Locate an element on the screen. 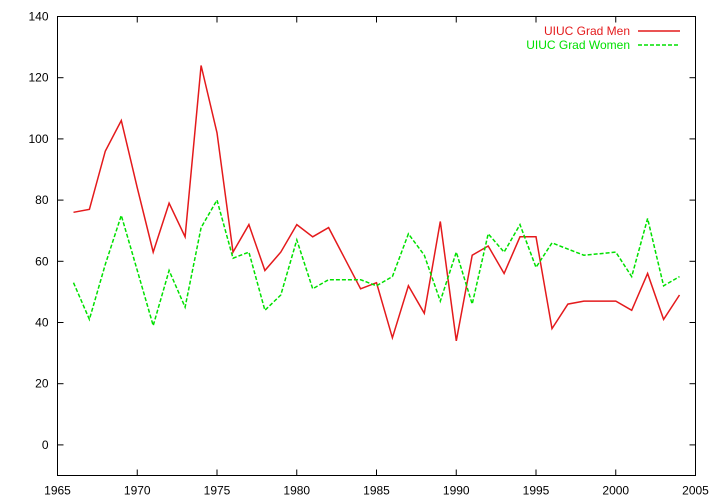  legend-label: UIUC Grad Women is located at coordinates (578, 45).